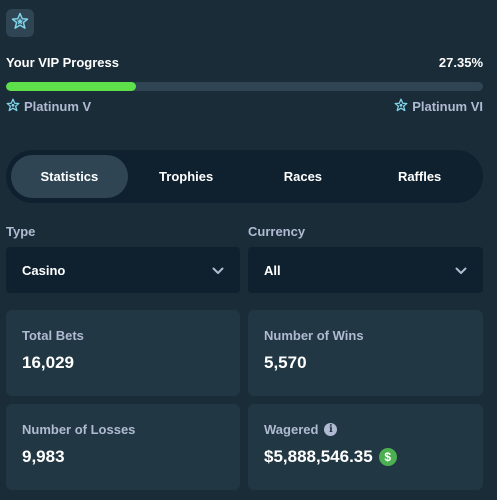 This screenshot has width=497, height=500. Describe the element at coordinates (21, 231) in the screenshot. I see `type-label: Type` at that location.